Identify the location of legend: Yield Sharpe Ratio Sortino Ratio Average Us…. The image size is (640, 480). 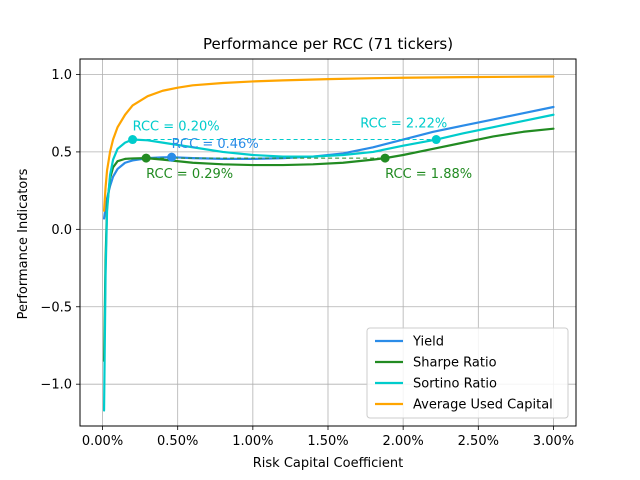
(467, 373).